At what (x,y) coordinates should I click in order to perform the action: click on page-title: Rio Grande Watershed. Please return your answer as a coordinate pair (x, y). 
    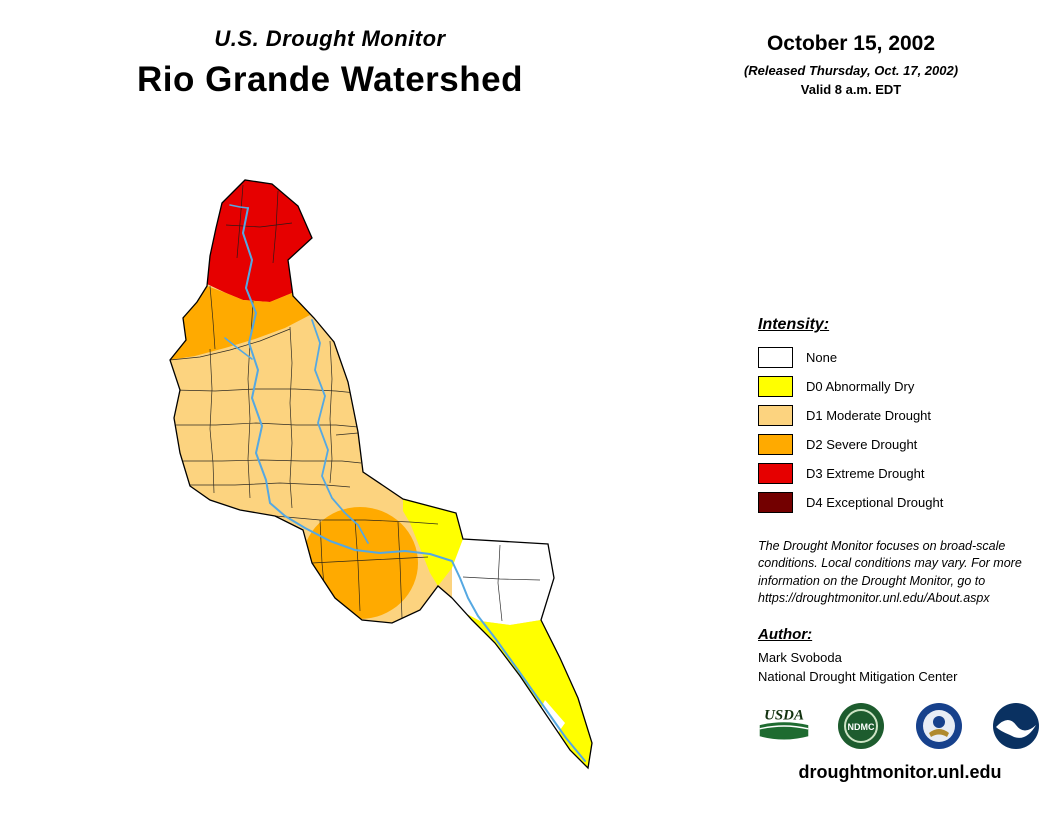
    Looking at the image, I should click on (330, 79).